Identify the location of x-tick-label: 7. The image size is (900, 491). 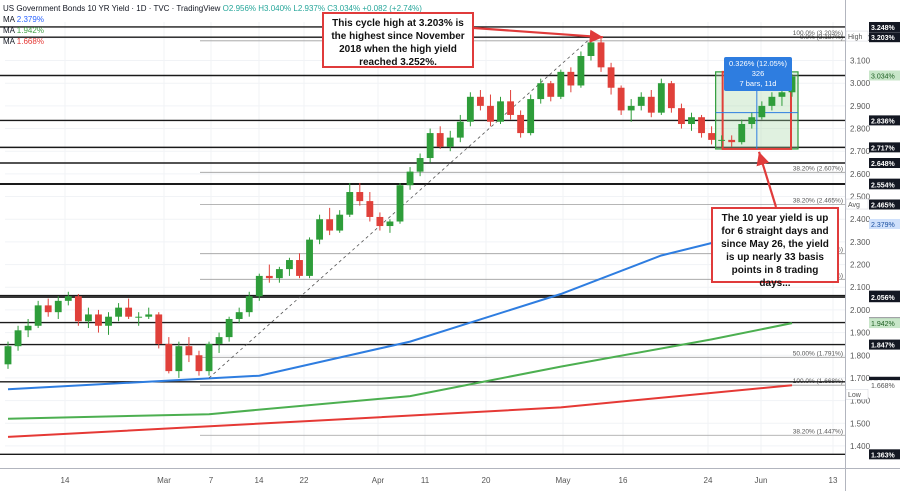
(211, 480).